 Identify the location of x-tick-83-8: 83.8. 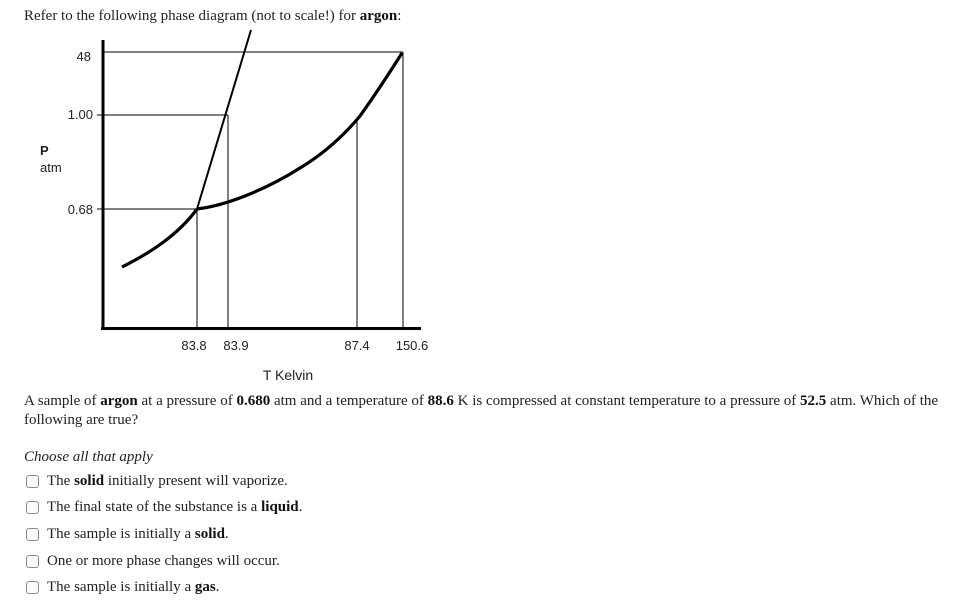
(193, 345).